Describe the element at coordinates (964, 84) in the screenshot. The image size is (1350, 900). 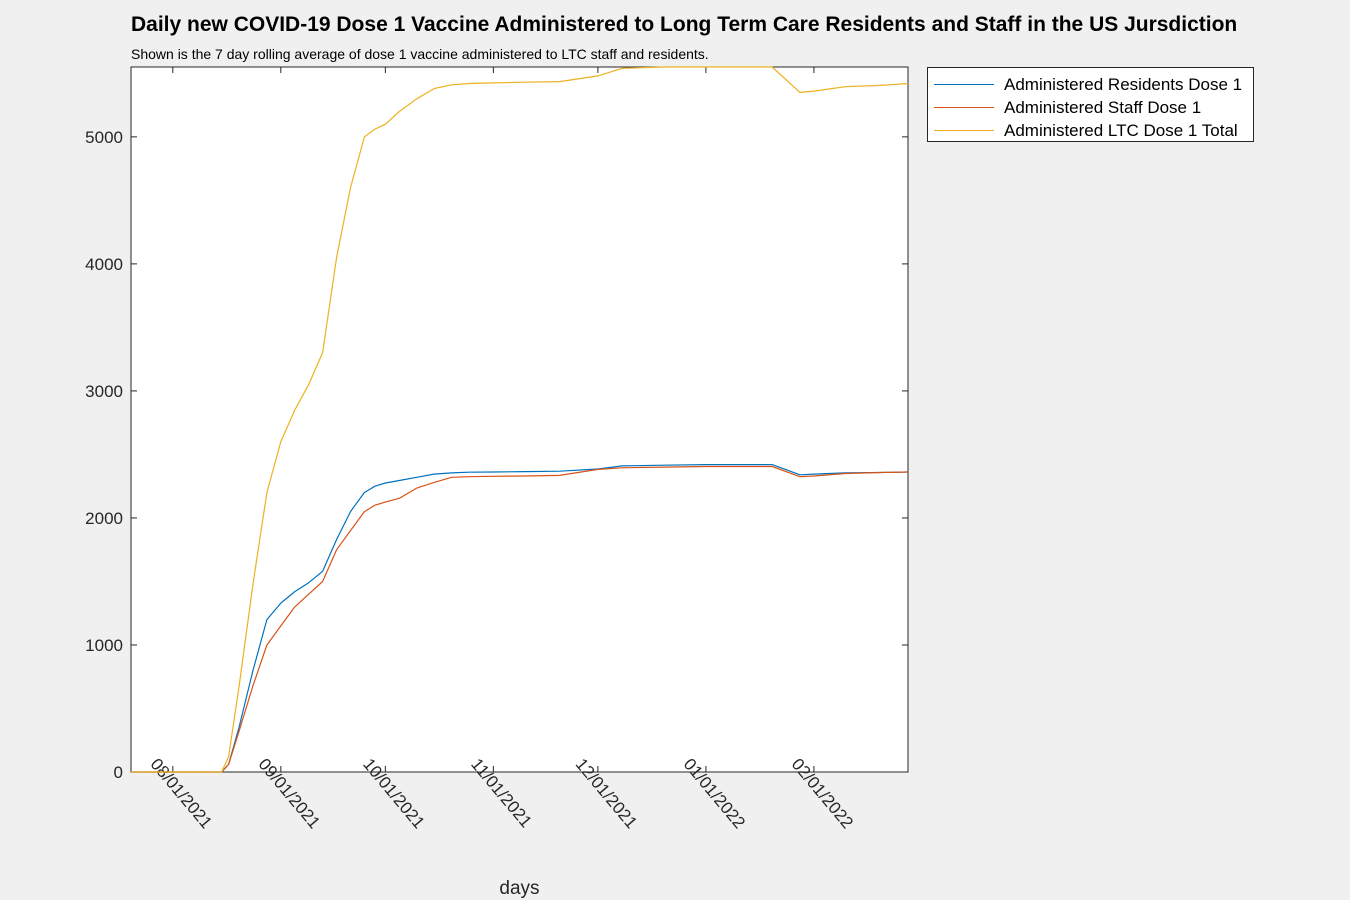
I see `legend-swatch-residents` at that location.